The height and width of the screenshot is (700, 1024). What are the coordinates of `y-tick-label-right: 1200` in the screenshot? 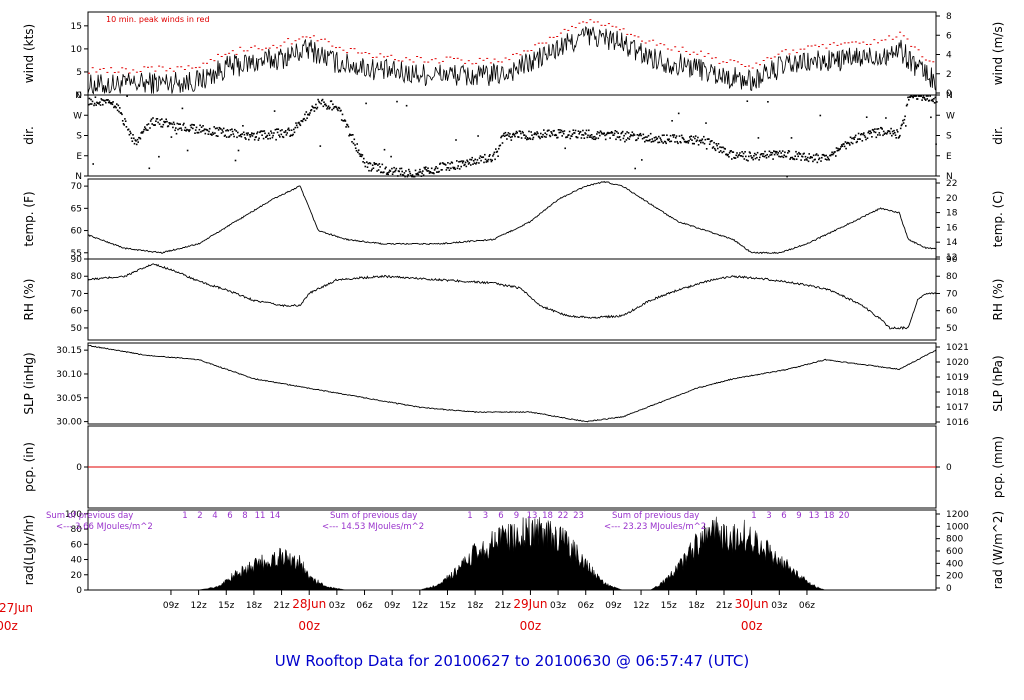 It's located at (957, 515).